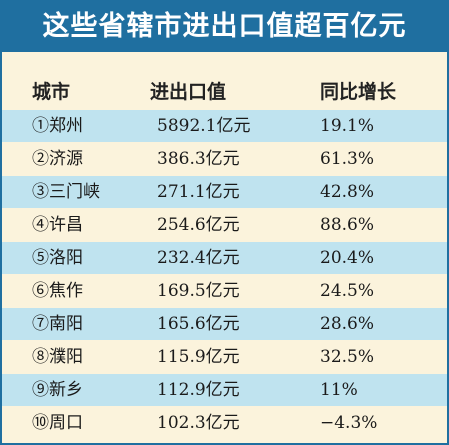  I want to click on row-city: ④许昌, so click(57, 225).